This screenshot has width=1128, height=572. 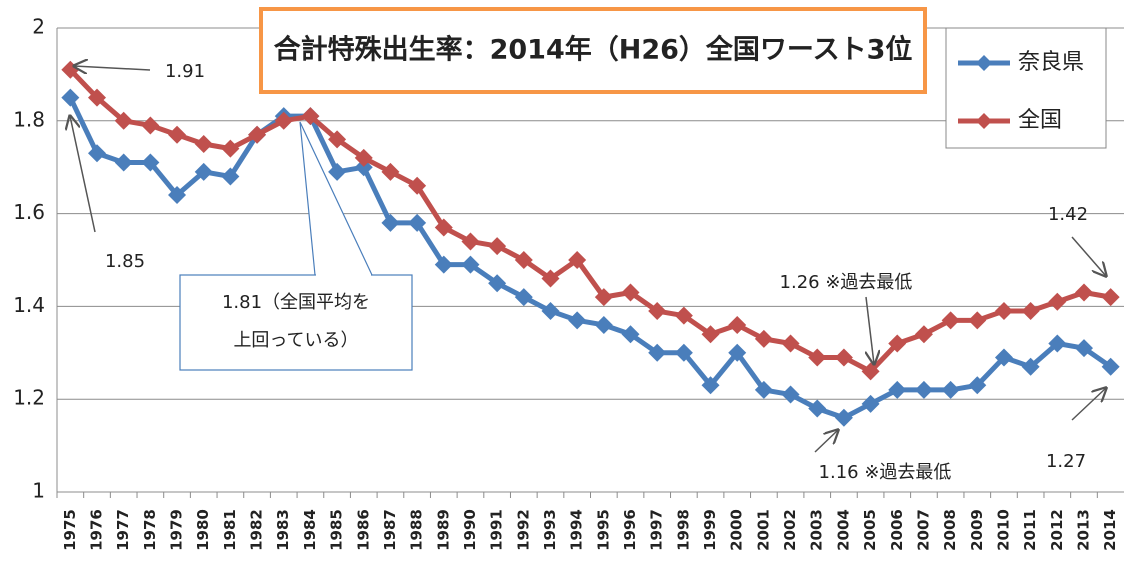 What do you see at coordinates (897, 530) in the screenshot?
I see `x-tick-label: 2006` at bounding box center [897, 530].